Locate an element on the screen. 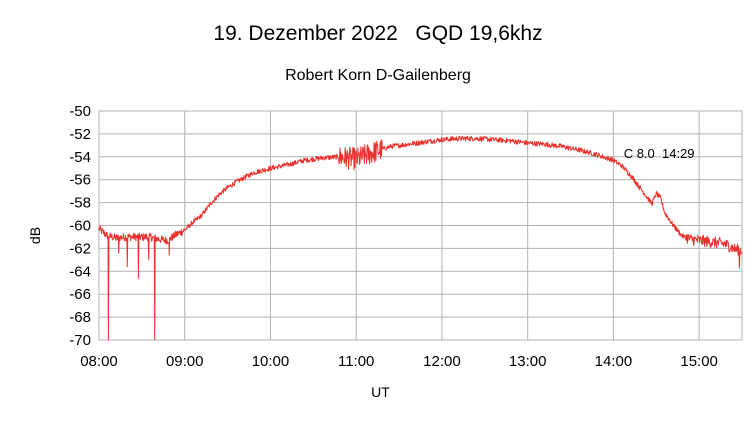  y-tick-label: -54 is located at coordinates (80, 157).